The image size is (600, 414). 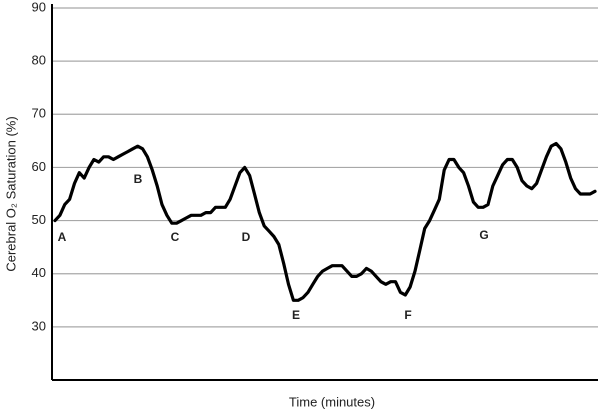 I want to click on annotation: A, so click(x=62, y=237).